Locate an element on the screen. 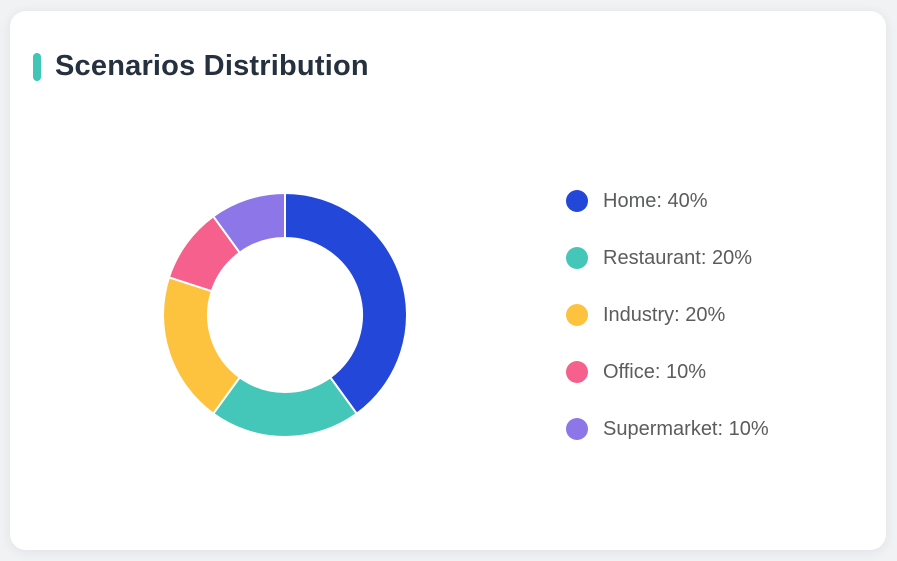 This screenshot has height=561, width=897. legend-dot-office is located at coordinates (577, 372).